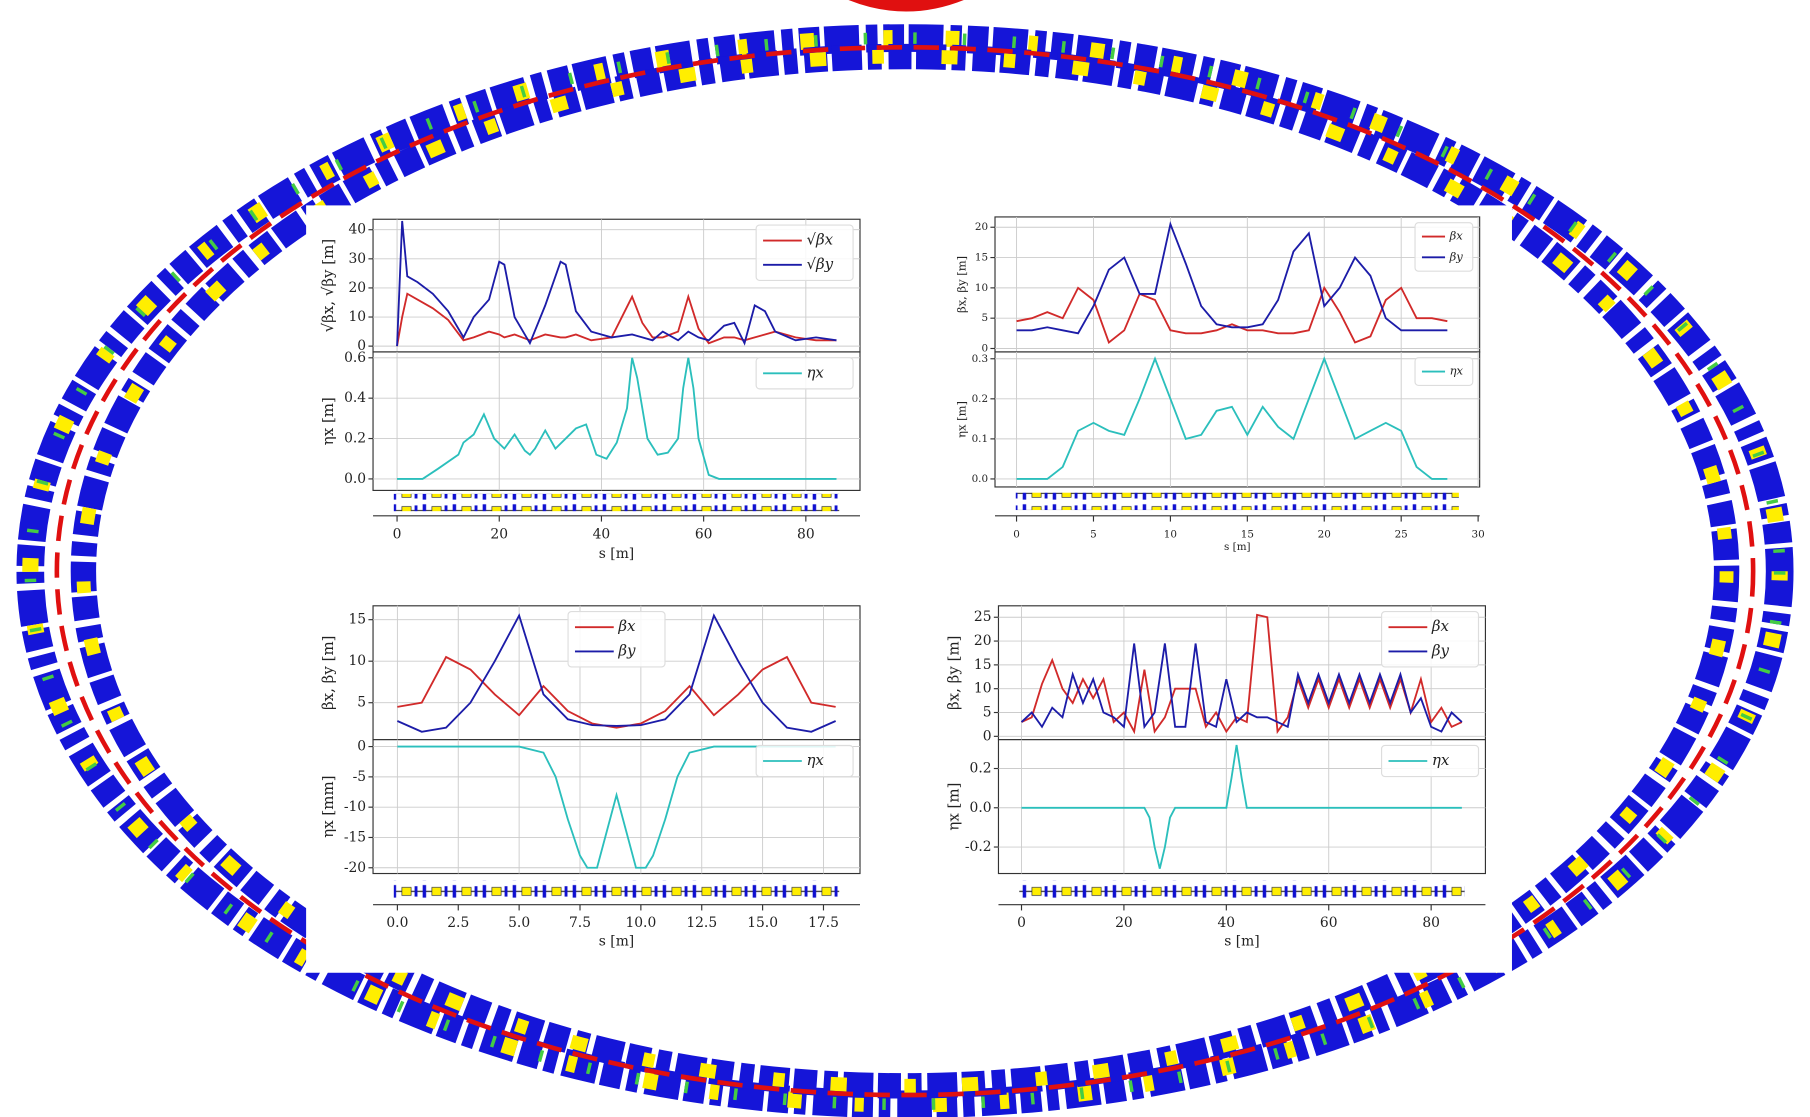 Image resolution: width=1810 pixels, height=1117 pixels. I want to click on x-tick-label: 40, so click(602, 534).